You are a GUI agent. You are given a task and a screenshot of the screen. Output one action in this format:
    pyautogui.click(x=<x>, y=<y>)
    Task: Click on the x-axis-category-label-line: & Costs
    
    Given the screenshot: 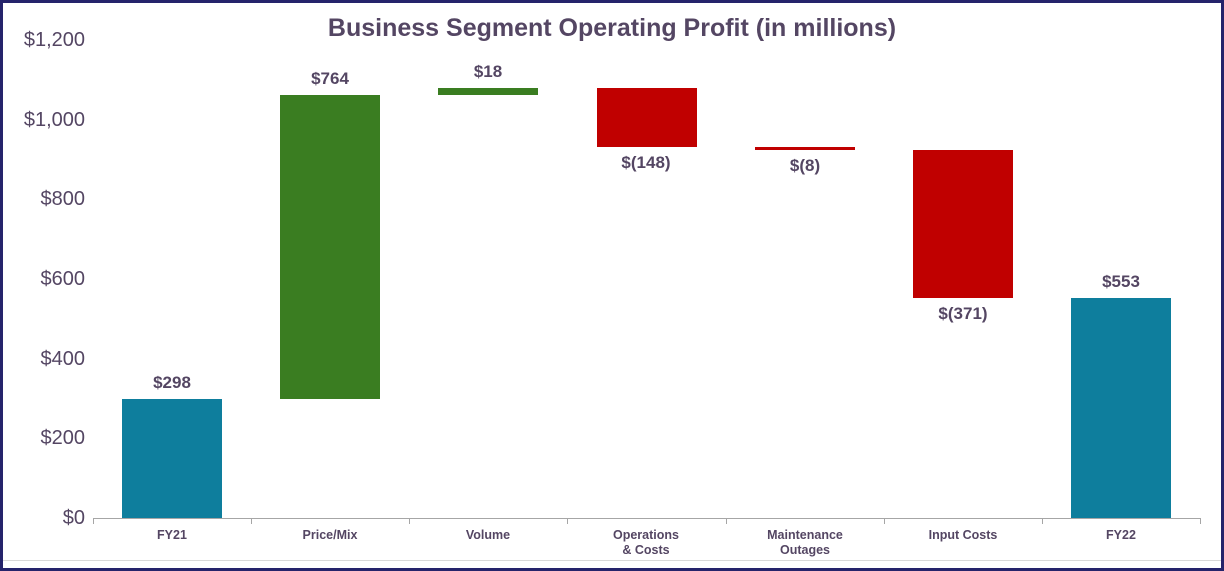 What is the action you would take?
    pyautogui.click(x=646, y=550)
    